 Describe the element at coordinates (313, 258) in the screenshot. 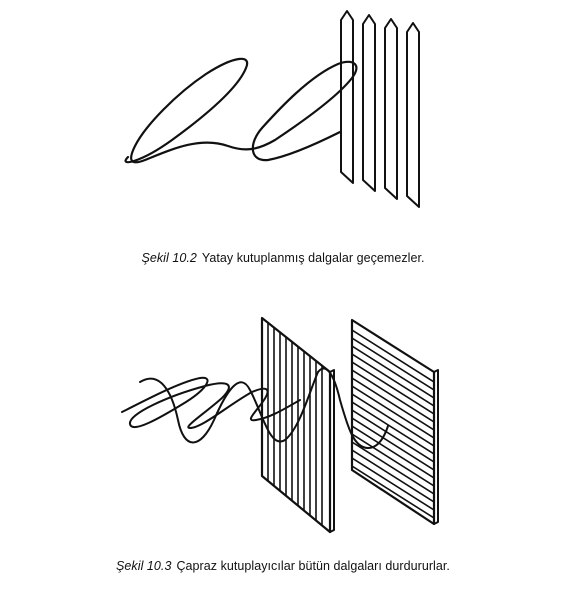

I see `figure-caption-text: Yatay kutuplanmış dalgalar geçemezler.` at that location.